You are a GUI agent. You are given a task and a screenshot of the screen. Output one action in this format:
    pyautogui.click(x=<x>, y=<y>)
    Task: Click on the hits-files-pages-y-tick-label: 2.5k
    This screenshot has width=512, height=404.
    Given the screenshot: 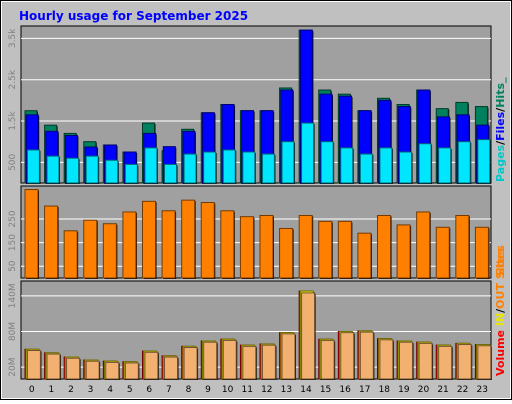 What is the action you would take?
    pyautogui.click(x=13, y=79)
    